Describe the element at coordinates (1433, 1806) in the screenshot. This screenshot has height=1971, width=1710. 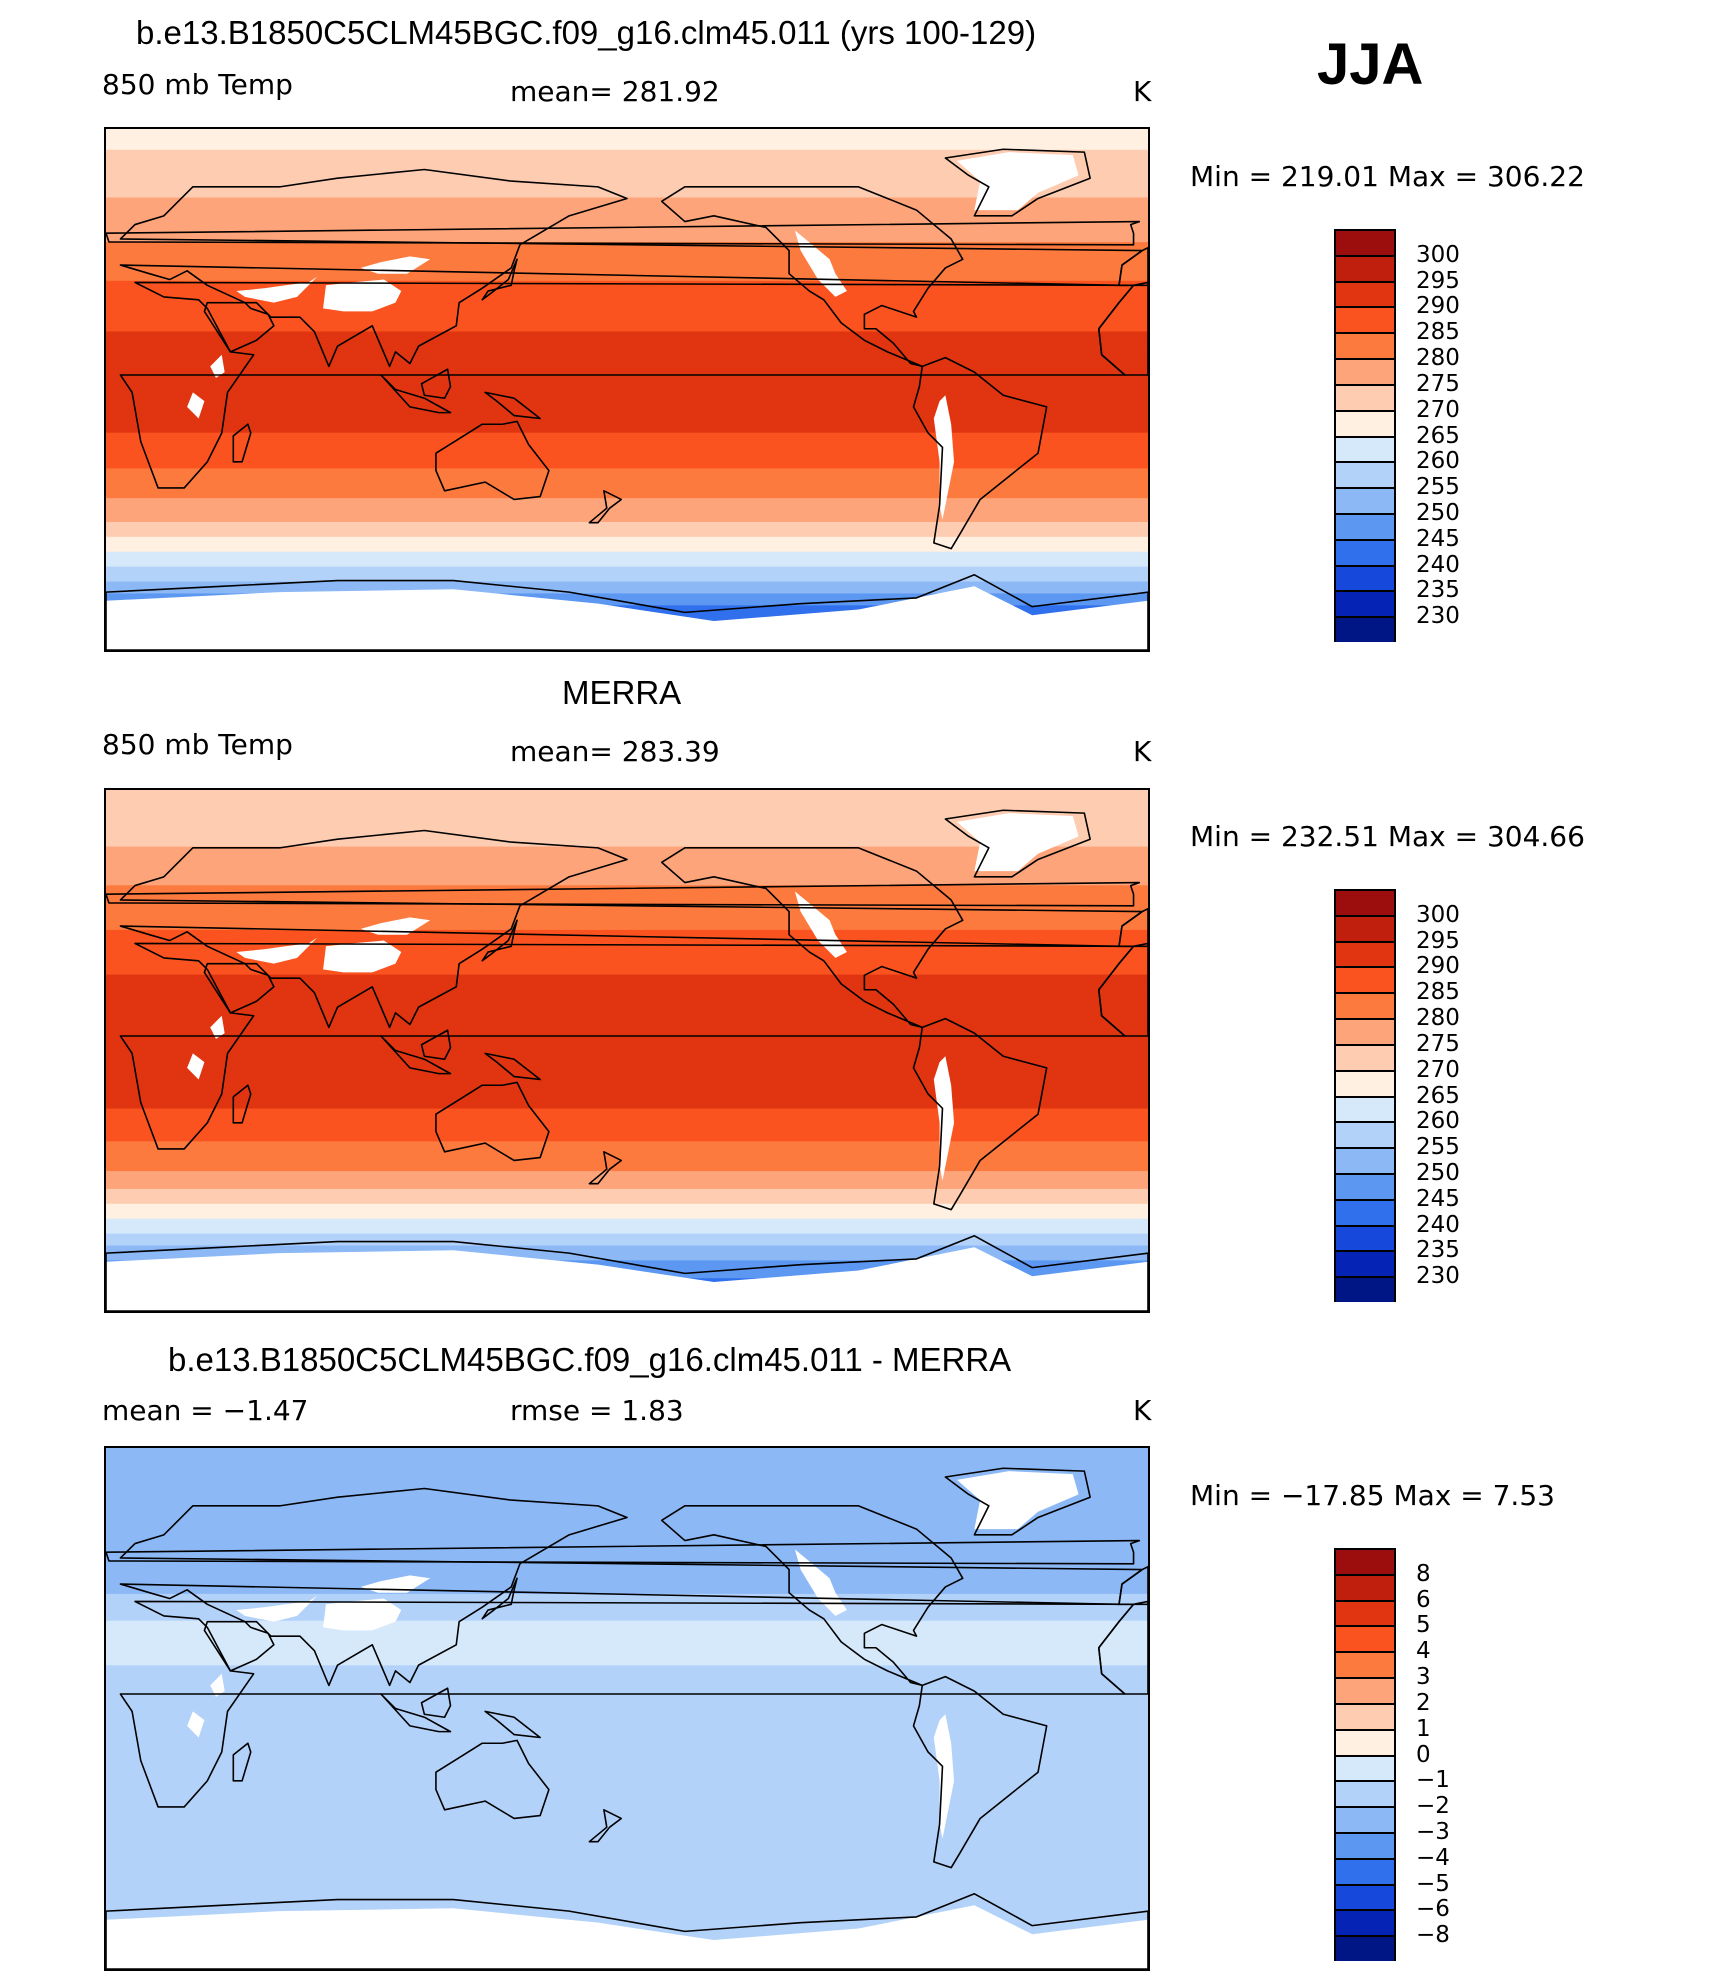
I see `colorbar-tick-label: −2` at that location.